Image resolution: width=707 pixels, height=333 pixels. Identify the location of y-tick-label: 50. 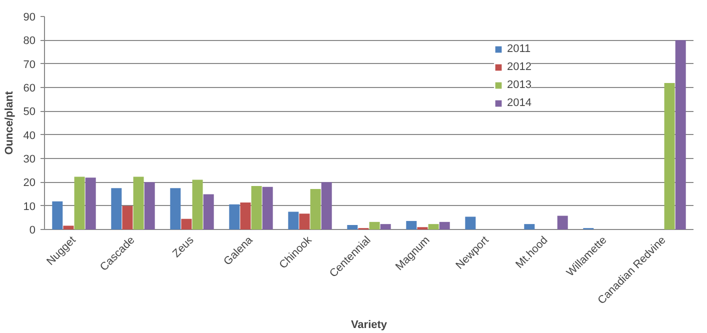
(29, 112).